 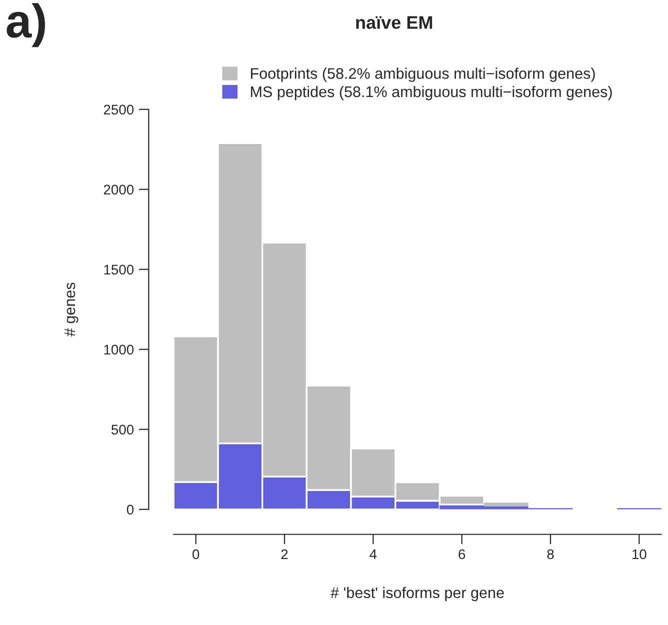 I want to click on text: a), so click(x=25, y=25).